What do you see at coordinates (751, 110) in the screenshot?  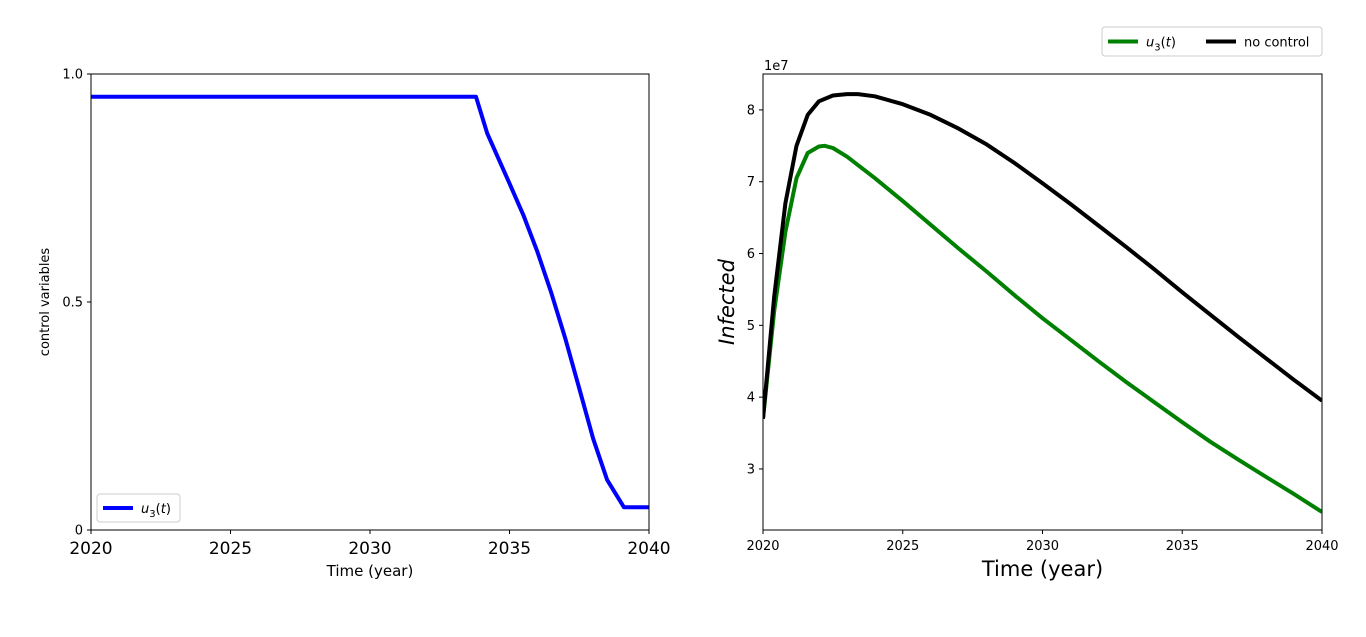 I see `y-tick-label: 8` at bounding box center [751, 110].